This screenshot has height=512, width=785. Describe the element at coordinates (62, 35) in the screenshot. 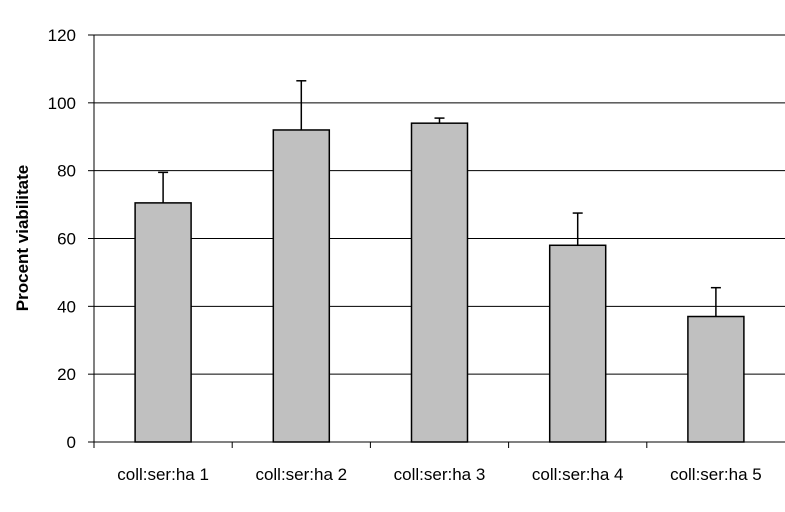

I see `y-tick-label: 120` at that location.